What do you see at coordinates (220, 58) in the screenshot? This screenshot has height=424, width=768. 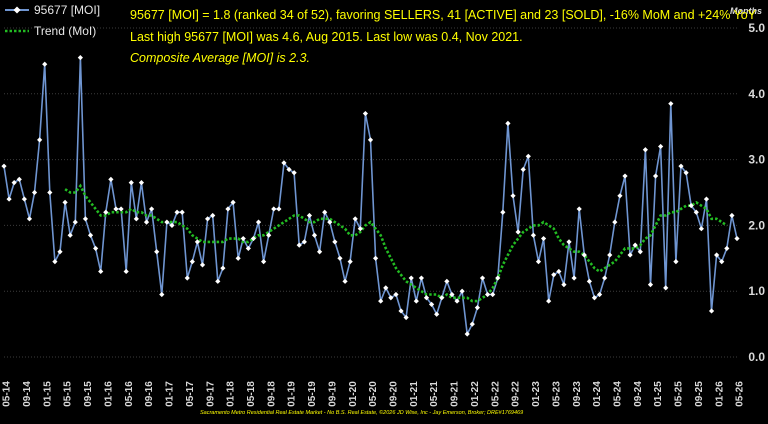 I see `annotation-composite-average: Composite Average [MOI] is 2.3.` at bounding box center [220, 58].